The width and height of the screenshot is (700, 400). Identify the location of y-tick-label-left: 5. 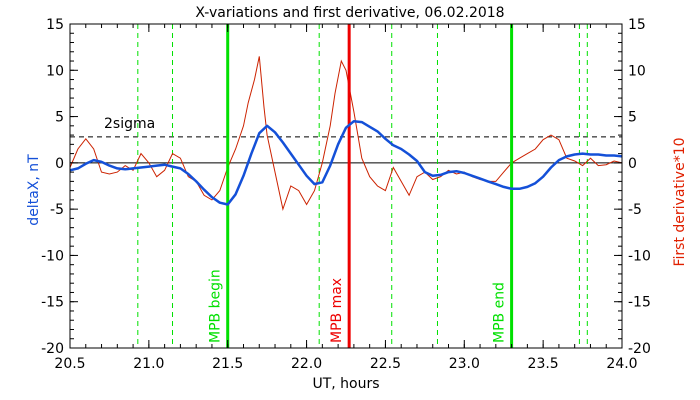
(59, 118).